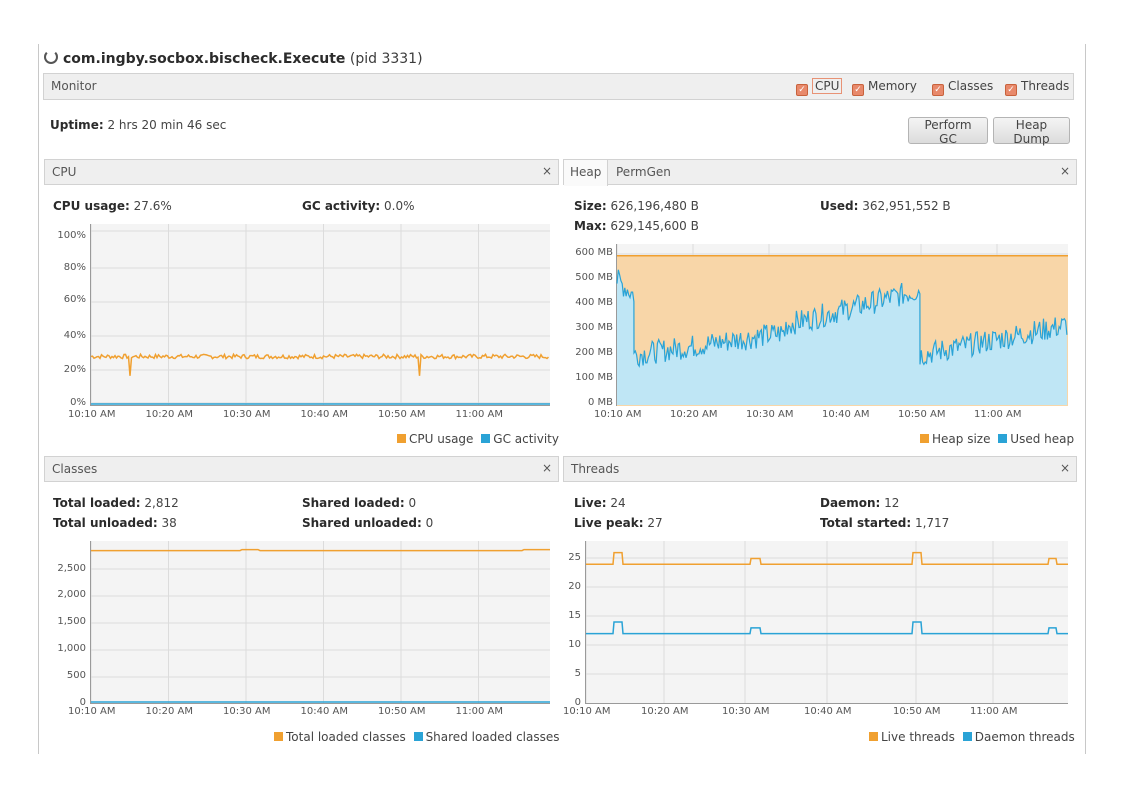 The height and width of the screenshot is (794, 1123). I want to click on heap-chart, so click(842, 325).